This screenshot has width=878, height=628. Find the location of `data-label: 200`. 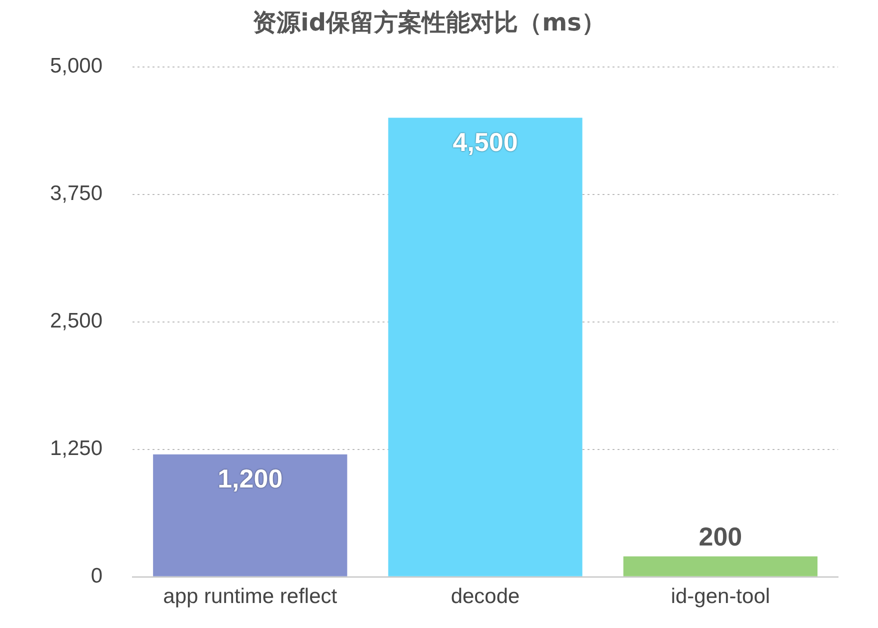

data-label: 200 is located at coordinates (720, 537).